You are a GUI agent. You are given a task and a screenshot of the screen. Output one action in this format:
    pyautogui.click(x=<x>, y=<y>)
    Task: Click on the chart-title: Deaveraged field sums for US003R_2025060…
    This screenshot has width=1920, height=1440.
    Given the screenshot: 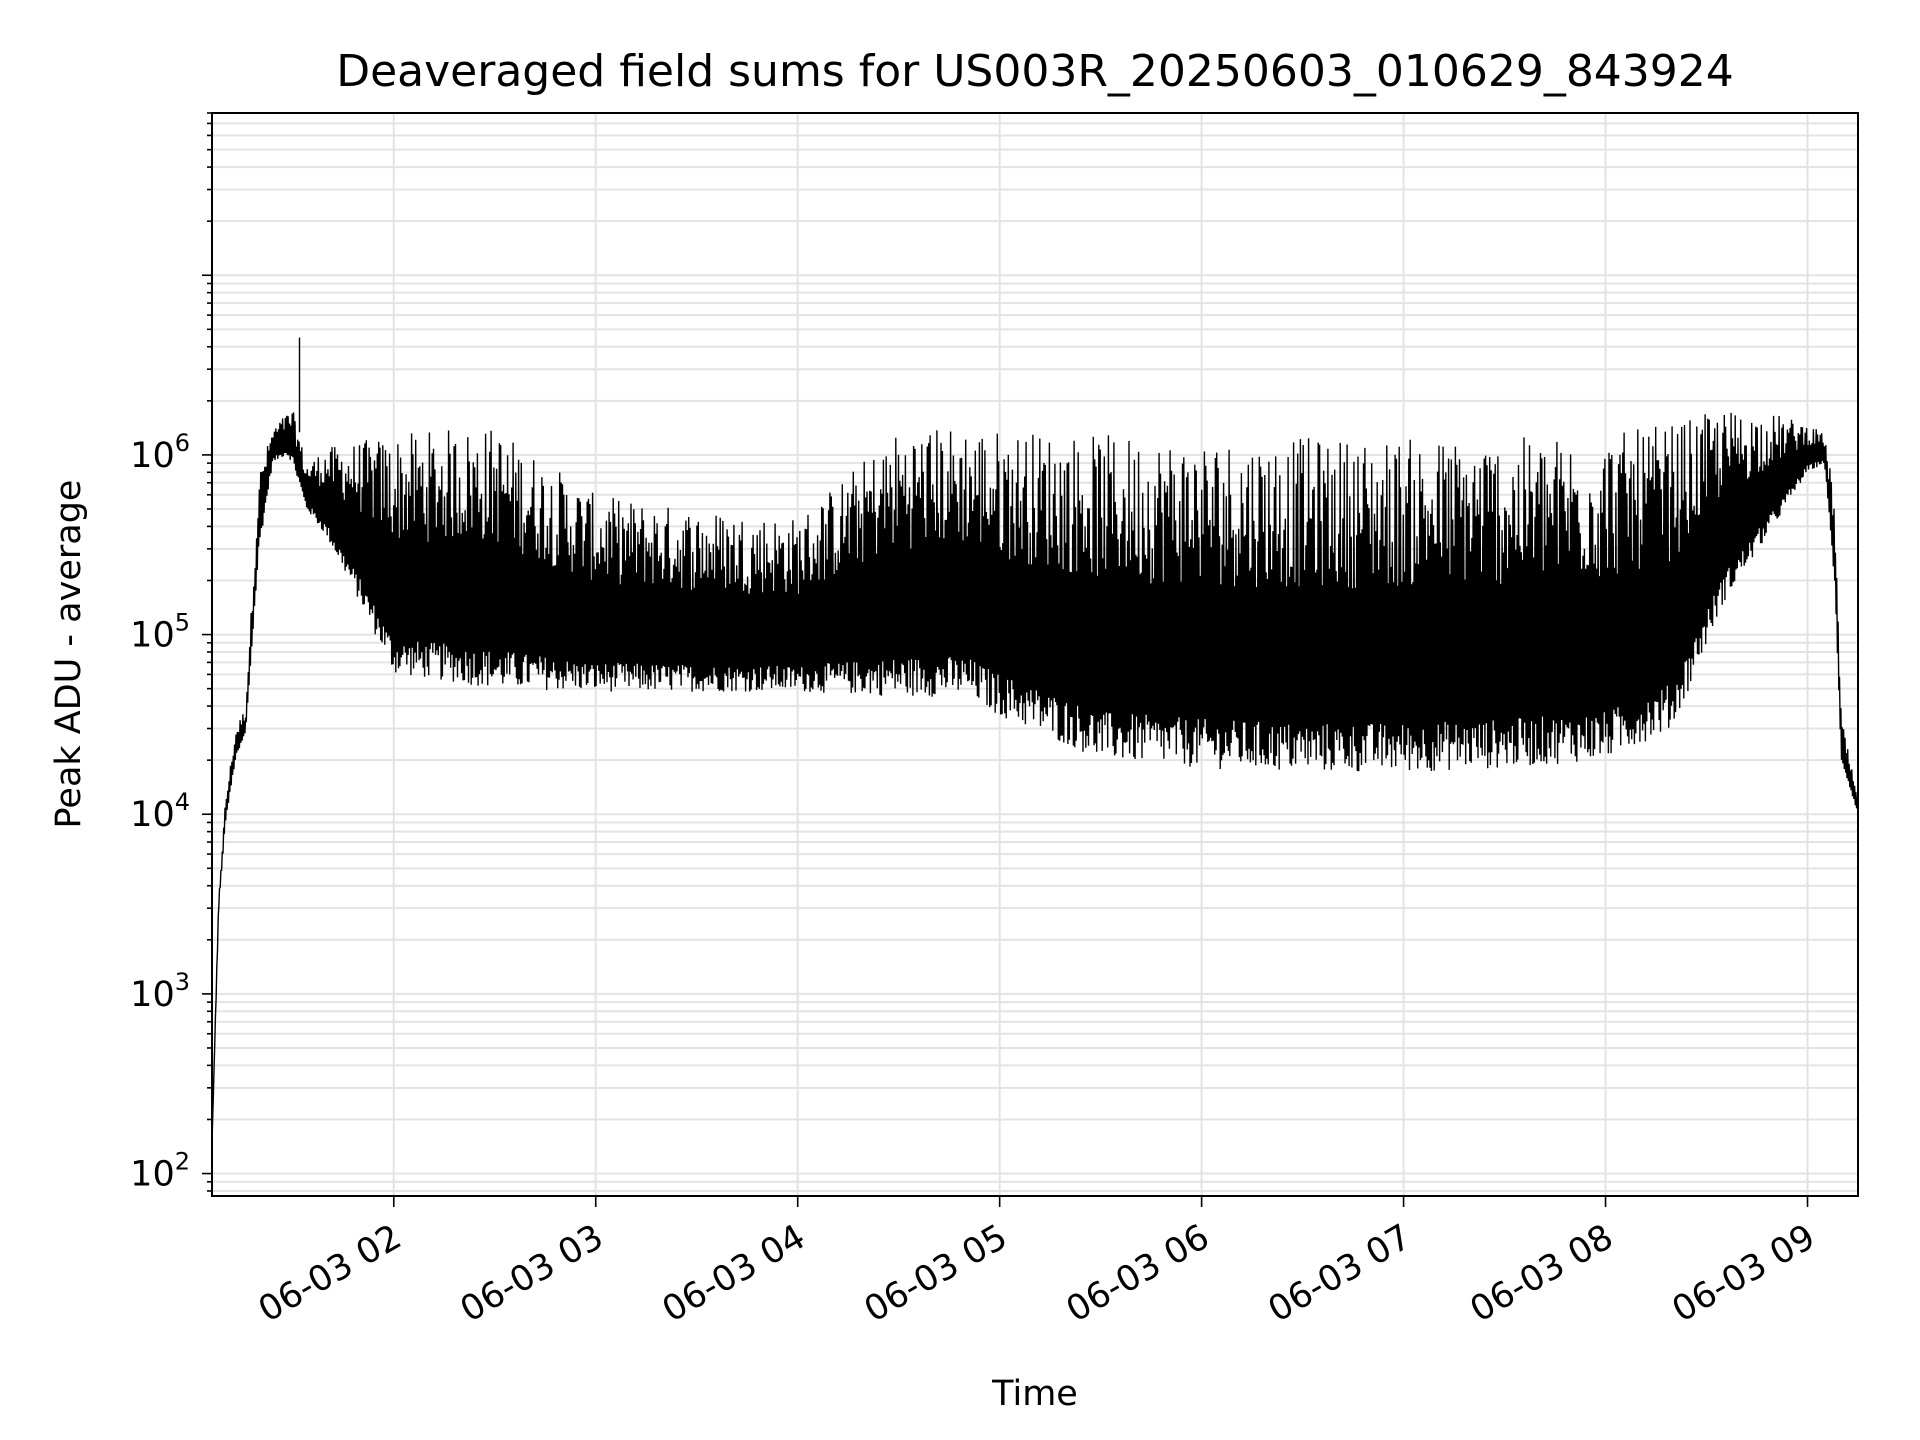 What is the action you would take?
    pyautogui.click(x=1035, y=71)
    